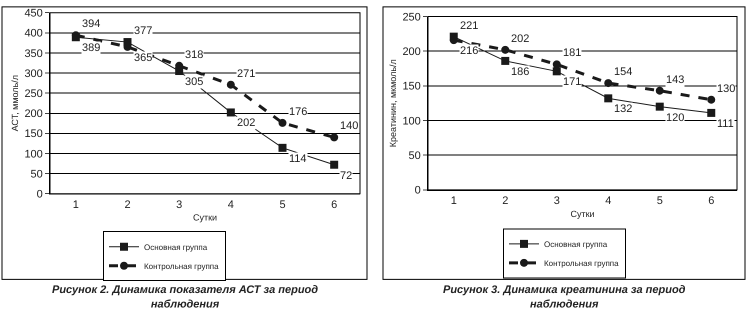 The width and height of the screenshot is (747, 322). Describe the element at coordinates (185, 297) in the screenshot. I see `text: Рисунок 2. Динамика показателя АСТ за период наблюдения` at that location.